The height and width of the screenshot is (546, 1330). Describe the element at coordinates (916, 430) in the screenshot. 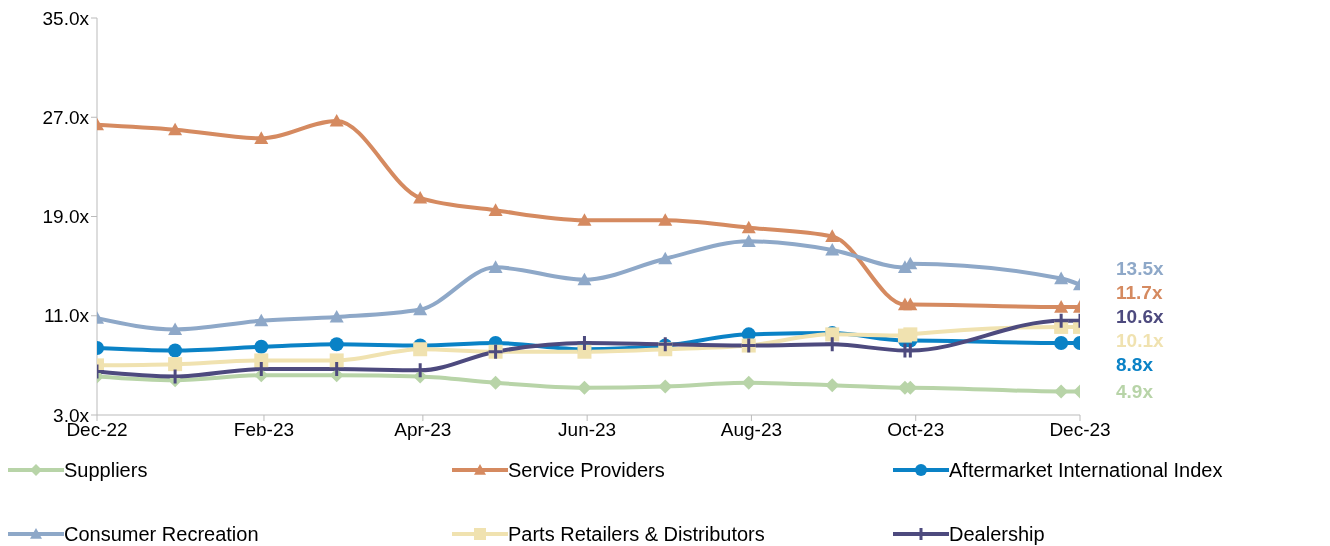

I see `x-tick-label: Oct-23` at that location.